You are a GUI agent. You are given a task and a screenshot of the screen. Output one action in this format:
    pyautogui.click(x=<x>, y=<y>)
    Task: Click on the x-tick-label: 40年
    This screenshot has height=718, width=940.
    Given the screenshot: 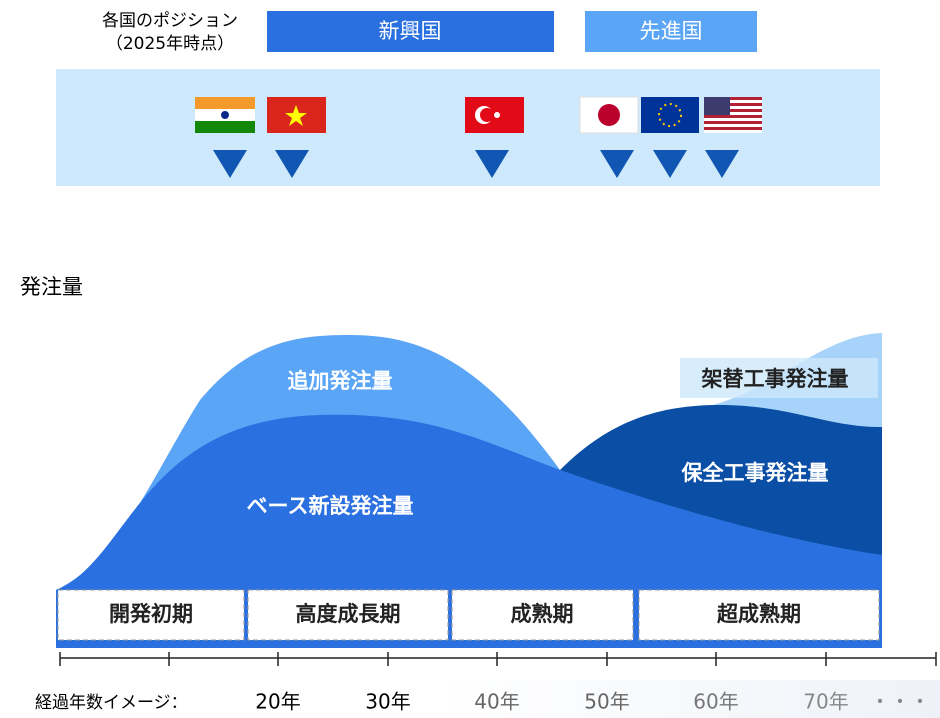 What is the action you would take?
    pyautogui.click(x=496, y=702)
    